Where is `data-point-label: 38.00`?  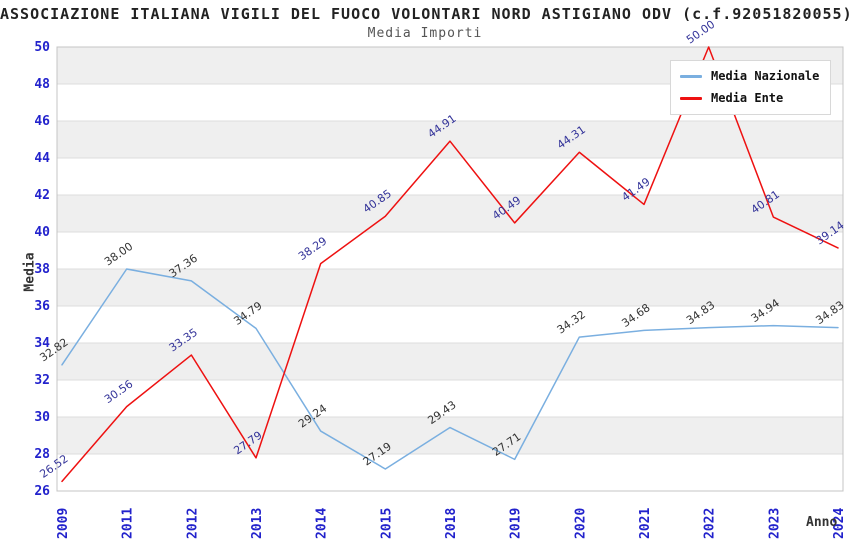 data-point-label: 38.00 is located at coordinates (118, 254).